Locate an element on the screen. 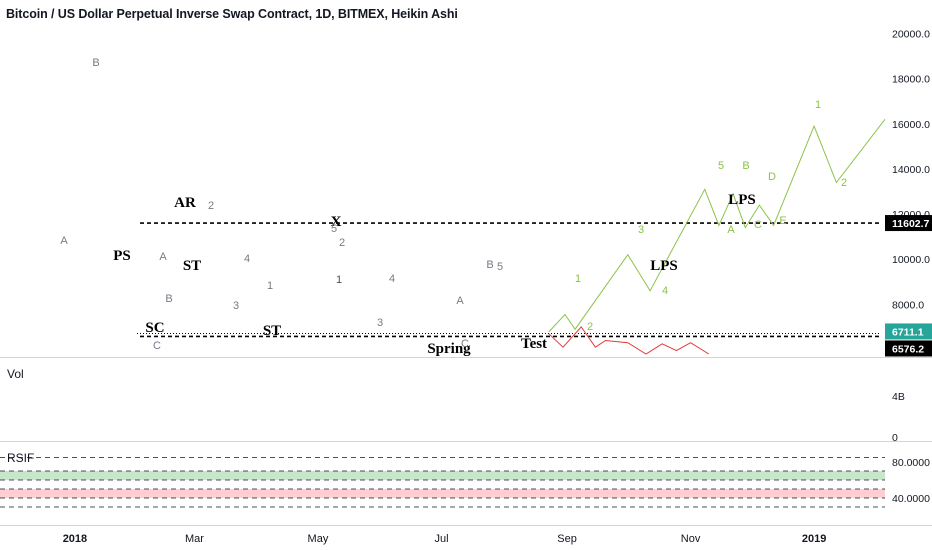  time-axis-tick: Mar is located at coordinates (194, 539).